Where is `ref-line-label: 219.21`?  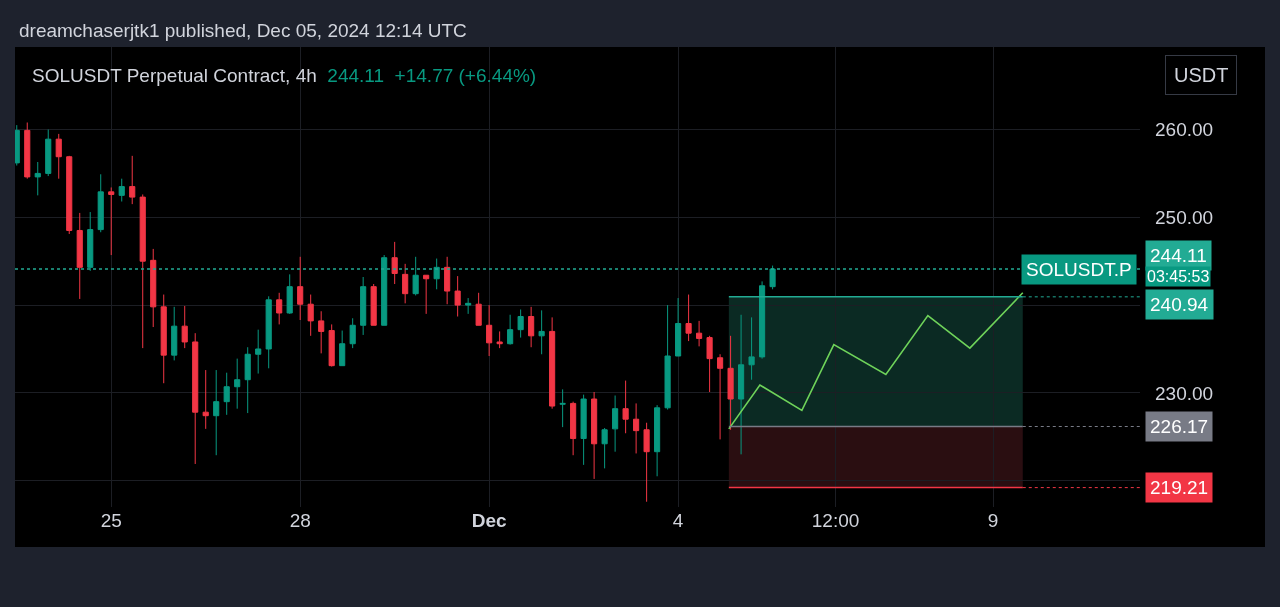
ref-line-label: 219.21 is located at coordinates (1179, 487).